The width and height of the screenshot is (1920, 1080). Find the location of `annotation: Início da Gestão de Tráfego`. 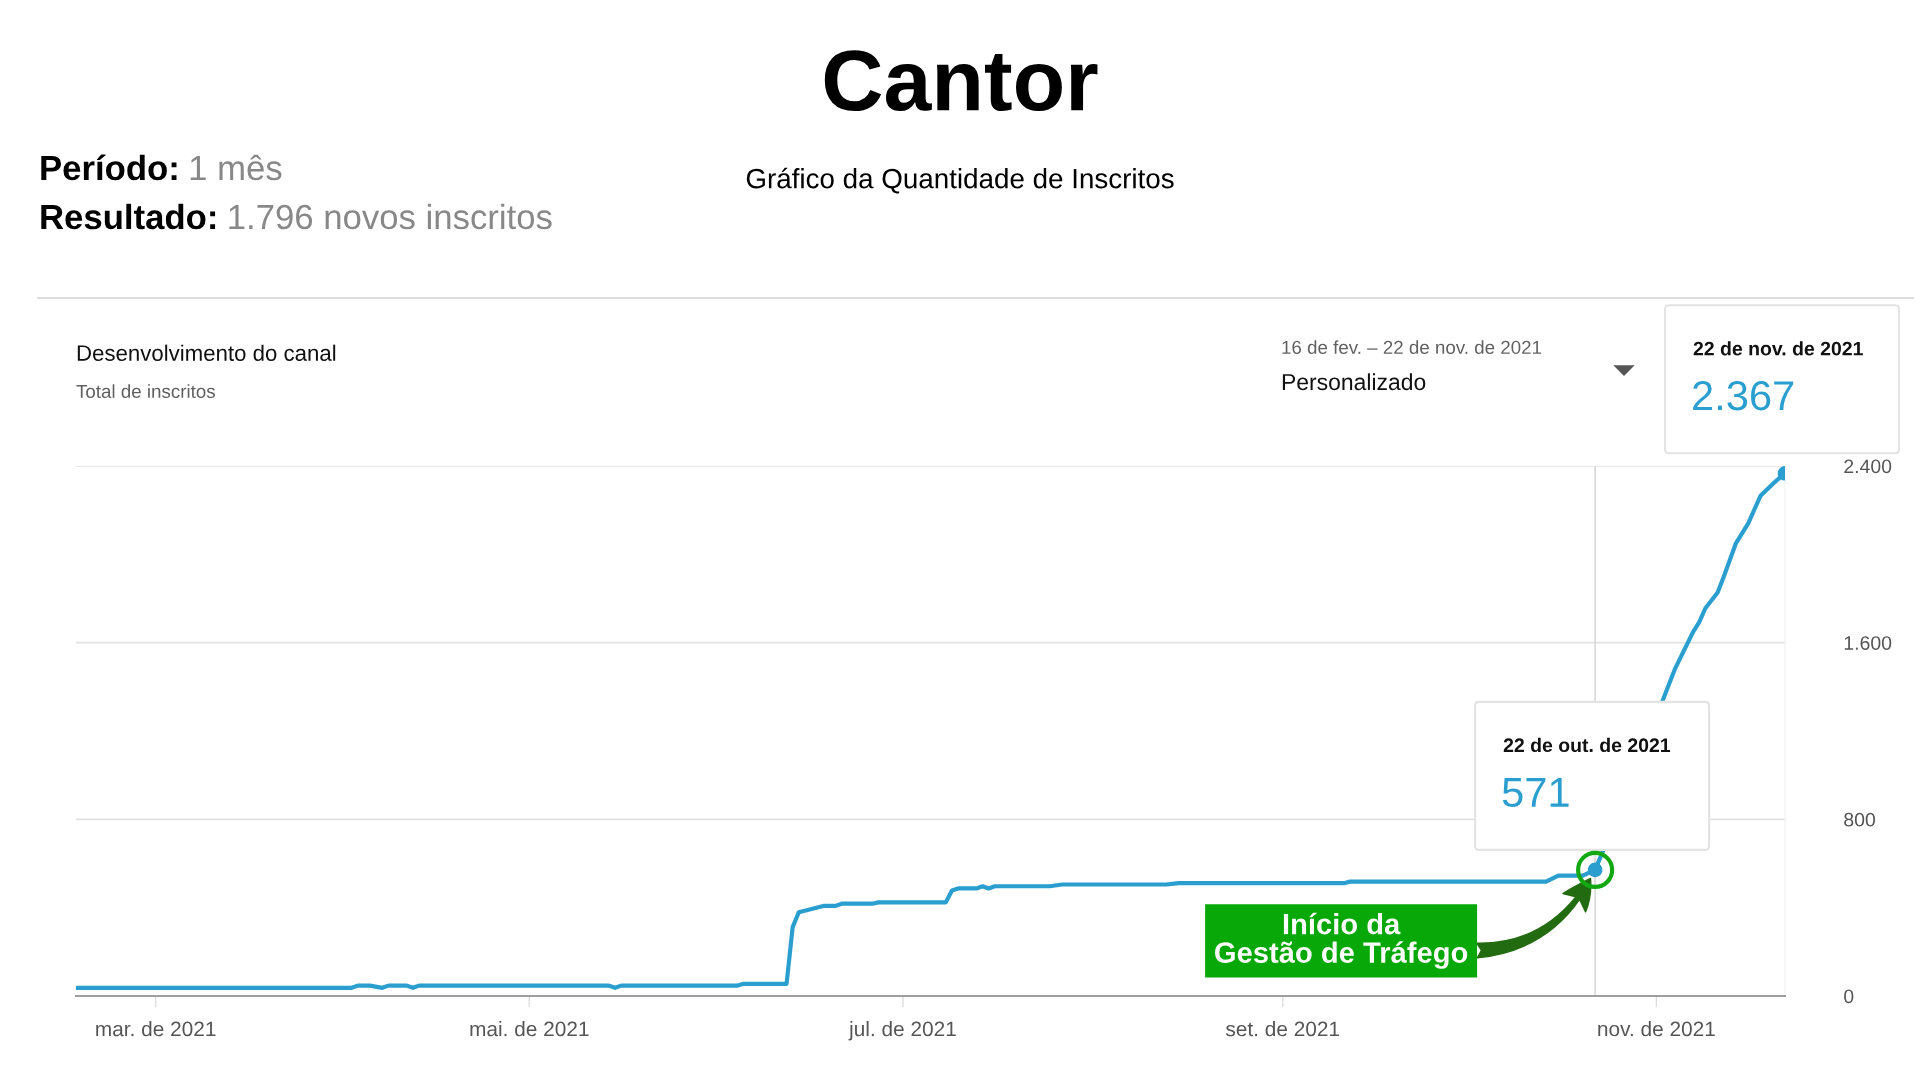

annotation: Início da Gestão de Tráfego is located at coordinates (1341, 940).